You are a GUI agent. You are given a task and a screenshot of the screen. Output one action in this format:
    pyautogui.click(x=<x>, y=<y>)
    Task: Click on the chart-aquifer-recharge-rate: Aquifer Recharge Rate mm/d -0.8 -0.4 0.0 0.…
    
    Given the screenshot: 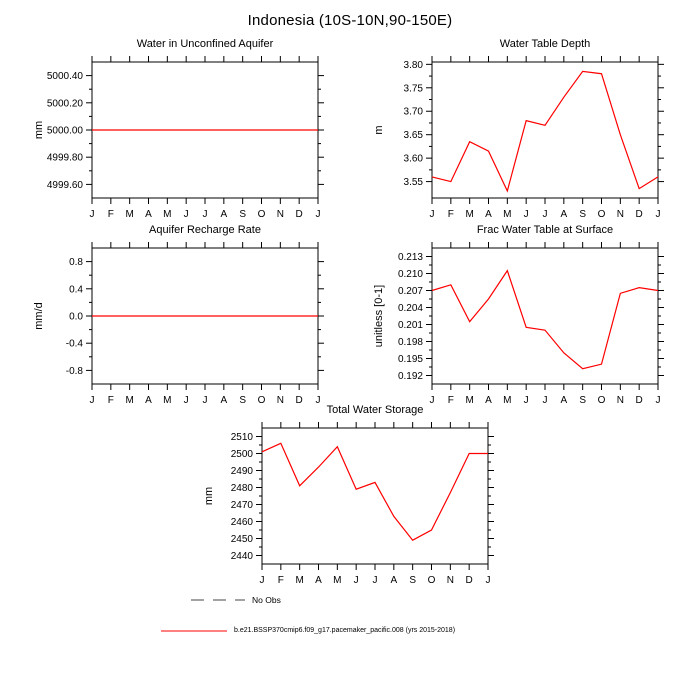 What is the action you would take?
    pyautogui.click(x=177, y=324)
    